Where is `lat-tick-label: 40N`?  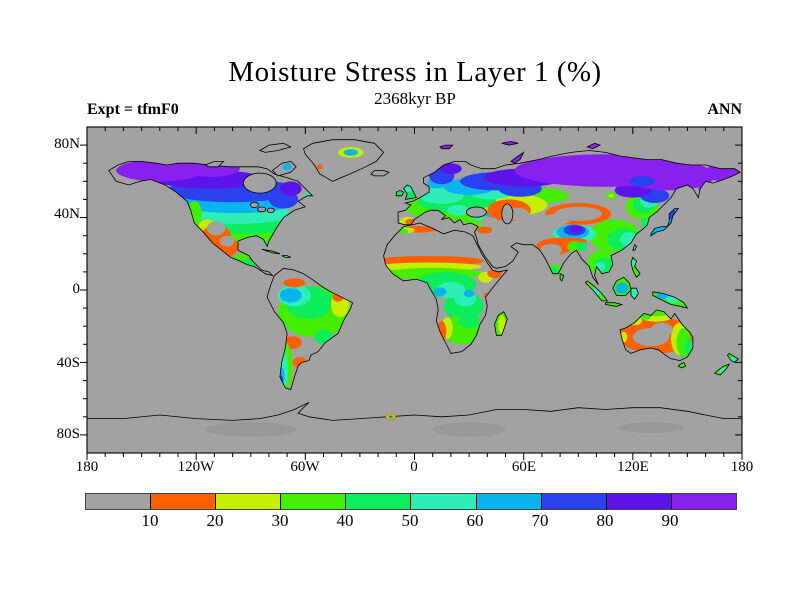
lat-tick-label: 40N is located at coordinates (67, 214).